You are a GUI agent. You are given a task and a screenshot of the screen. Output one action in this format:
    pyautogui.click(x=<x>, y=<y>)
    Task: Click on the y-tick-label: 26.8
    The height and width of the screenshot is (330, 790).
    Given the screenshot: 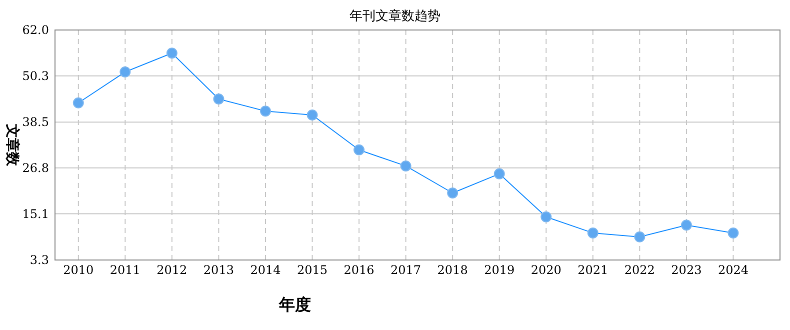 What is the action you would take?
    pyautogui.click(x=35, y=167)
    